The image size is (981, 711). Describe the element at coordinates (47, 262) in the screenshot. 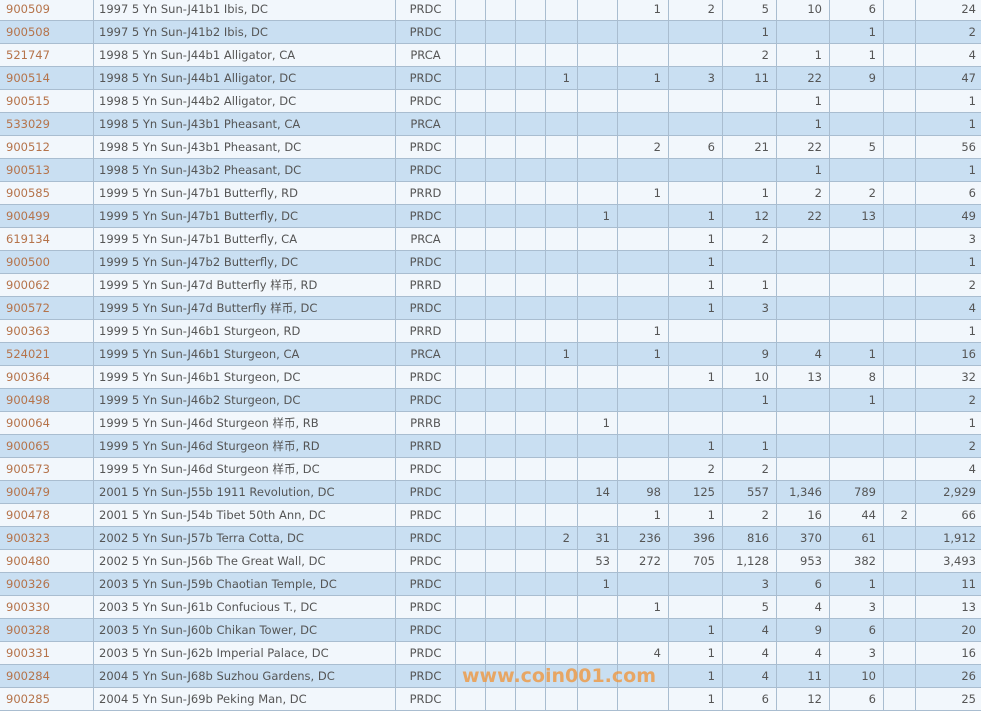

I see `coin-id-link: 900500` at that location.